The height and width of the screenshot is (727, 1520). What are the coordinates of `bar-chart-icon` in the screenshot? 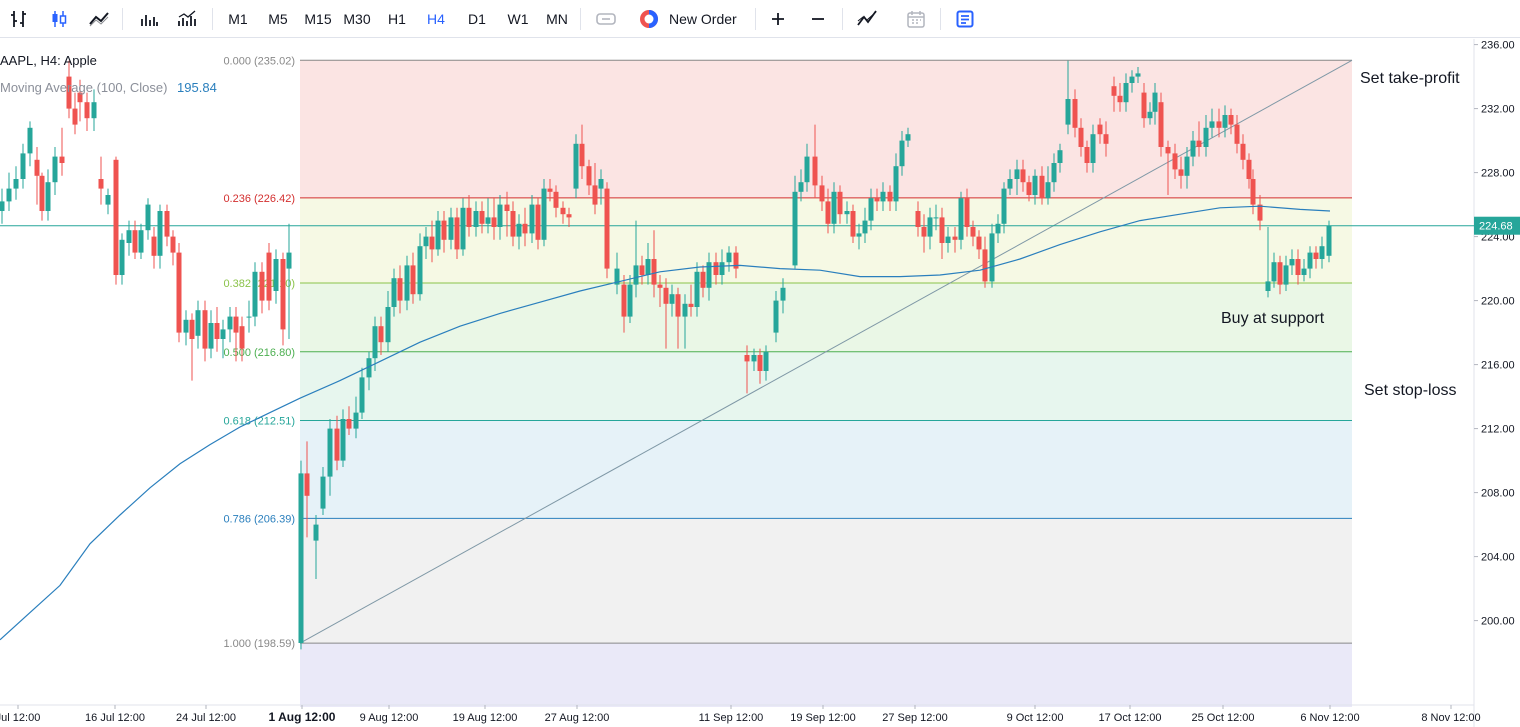 It's located at (19, 19).